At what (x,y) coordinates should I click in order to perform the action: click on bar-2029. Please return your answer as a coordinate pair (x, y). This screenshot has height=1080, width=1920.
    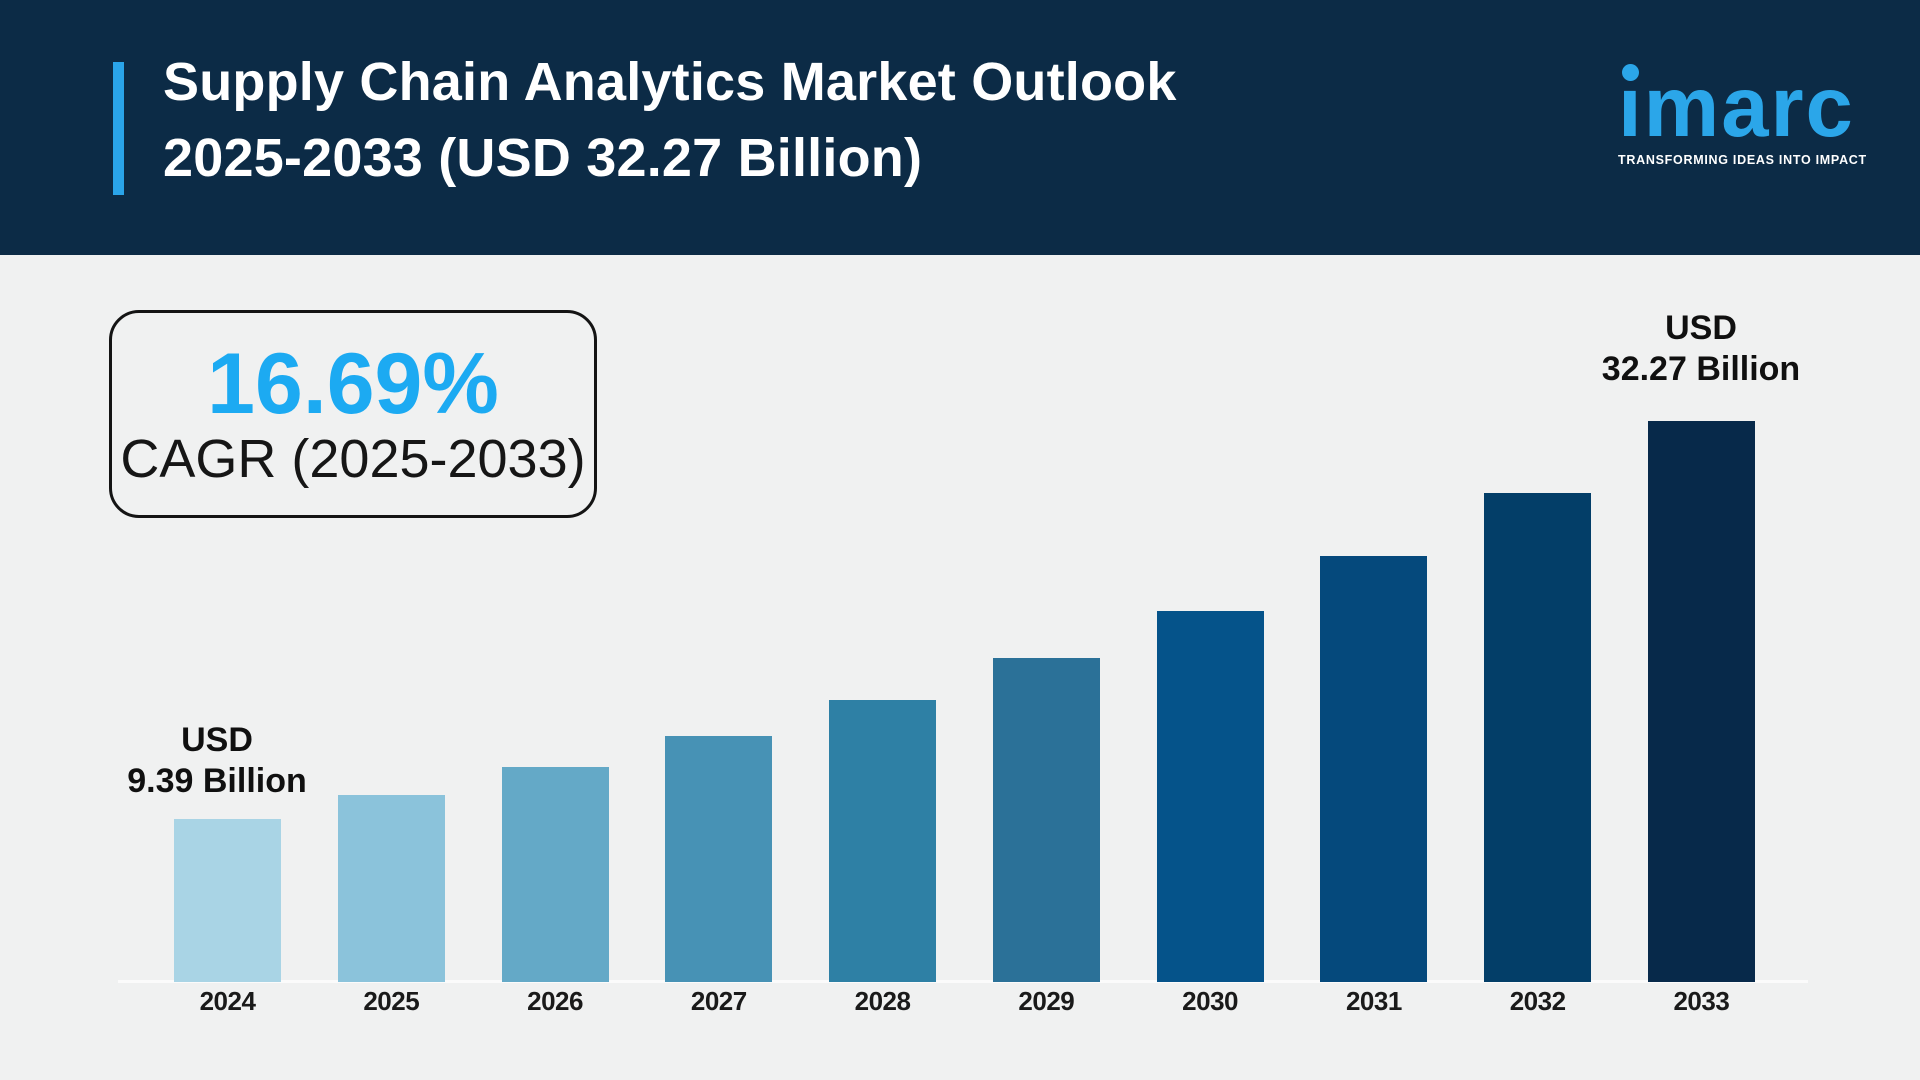
    Looking at the image, I should click on (1046, 820).